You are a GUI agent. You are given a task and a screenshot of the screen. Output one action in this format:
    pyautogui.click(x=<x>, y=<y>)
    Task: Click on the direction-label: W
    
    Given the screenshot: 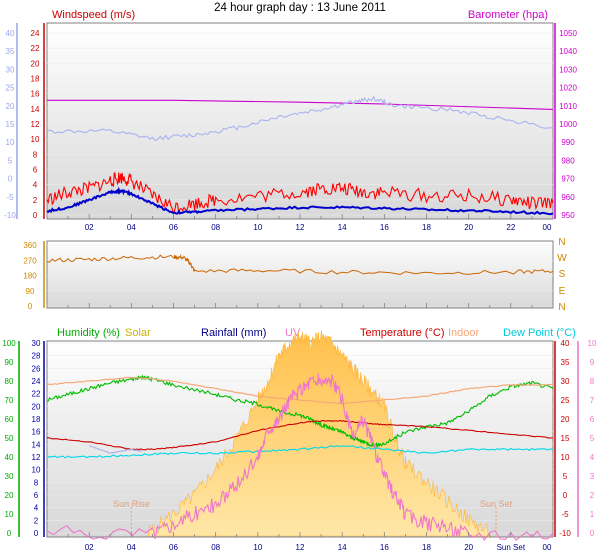 What is the action you would take?
    pyautogui.click(x=562, y=258)
    